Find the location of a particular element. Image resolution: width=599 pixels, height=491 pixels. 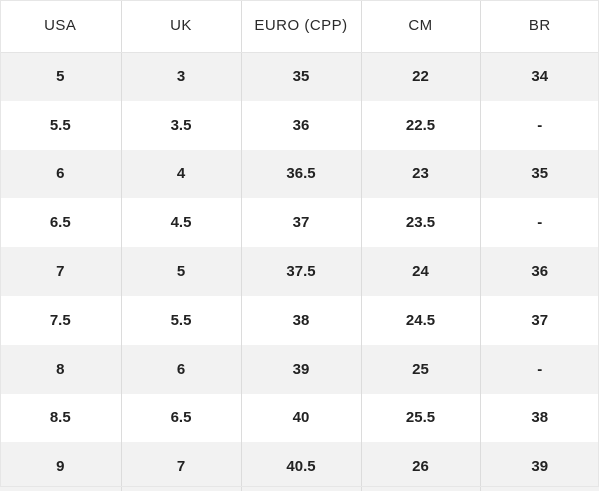

cell-br: 38 is located at coordinates (539, 418).